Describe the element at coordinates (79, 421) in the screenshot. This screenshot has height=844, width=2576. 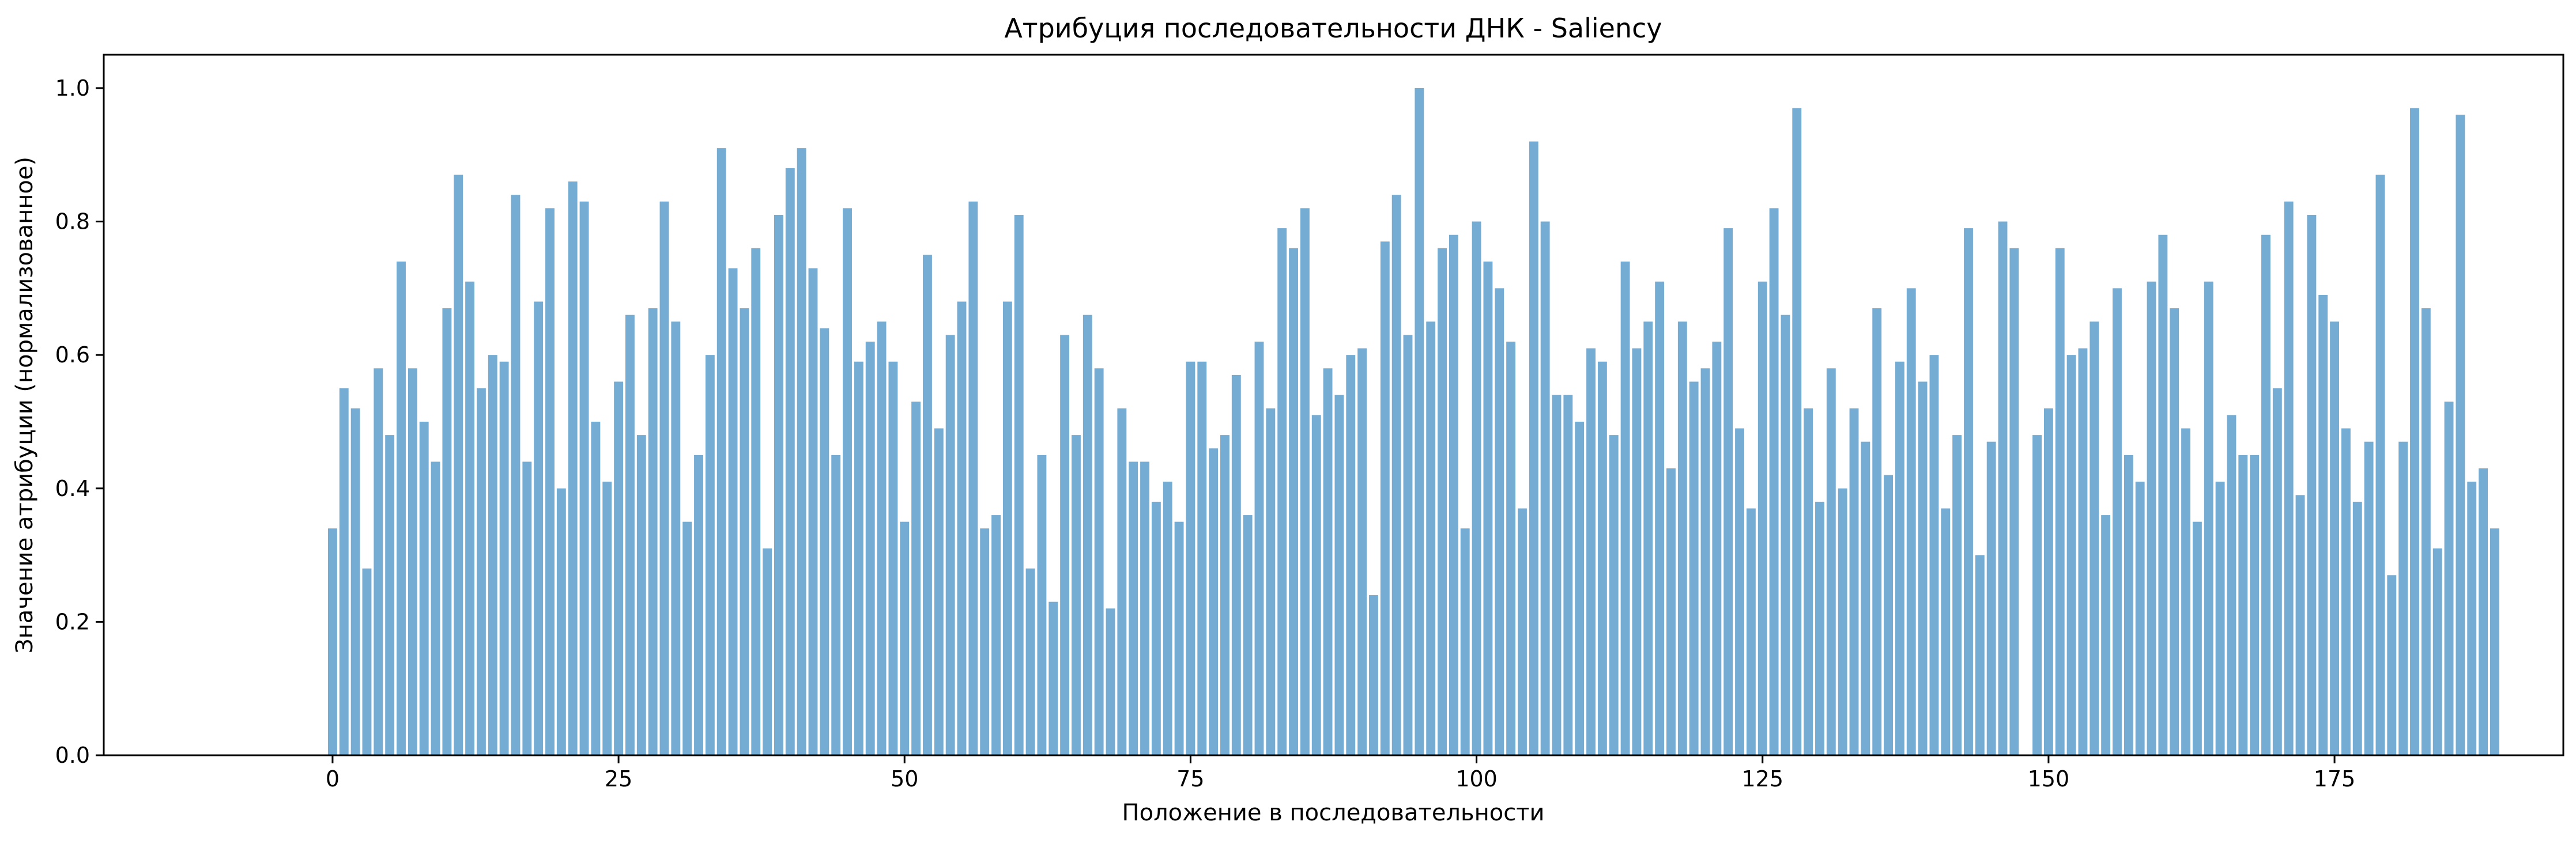
I see `y-axis-ticks: 0.0 0.2 0.4 0.6 0.8 1.0` at that location.